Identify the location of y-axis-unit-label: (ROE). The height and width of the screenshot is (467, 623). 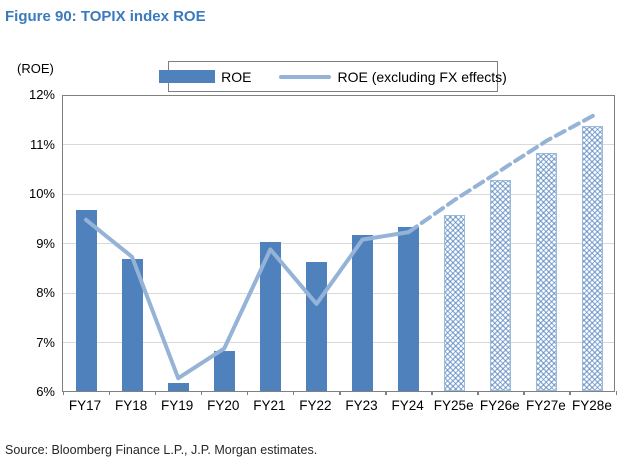
(35, 68).